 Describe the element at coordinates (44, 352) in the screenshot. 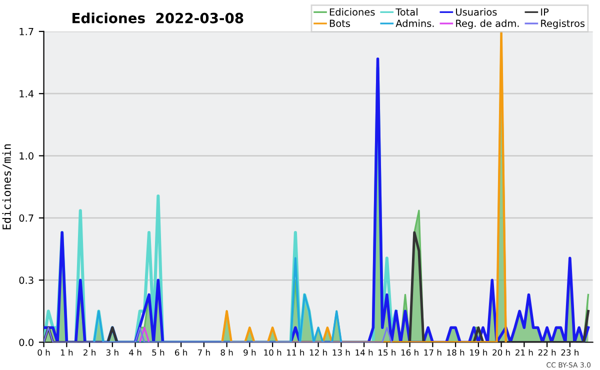

I see `x-tick-label: 0 h` at that location.